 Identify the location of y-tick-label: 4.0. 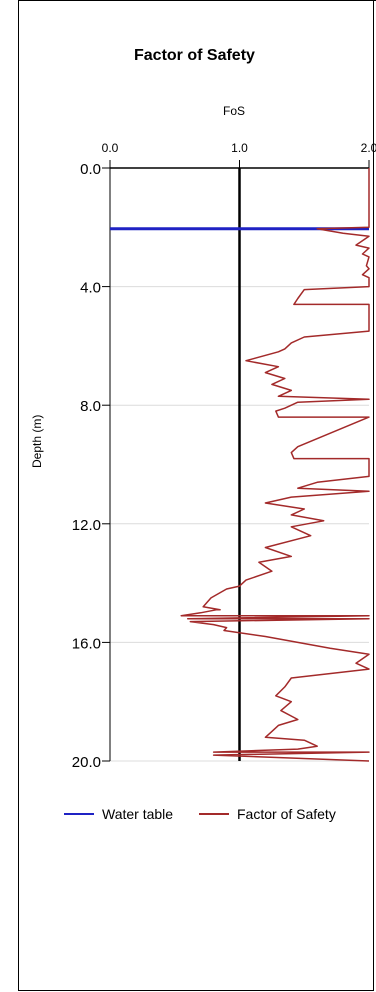
(90, 288).